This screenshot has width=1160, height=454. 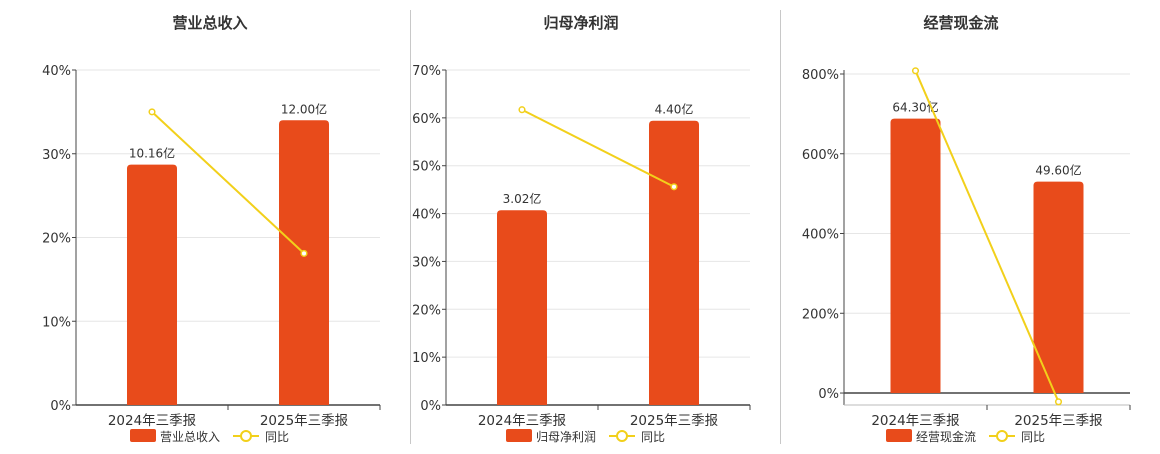 I want to click on bar-data-label: 49.60亿, so click(x=1058, y=170).